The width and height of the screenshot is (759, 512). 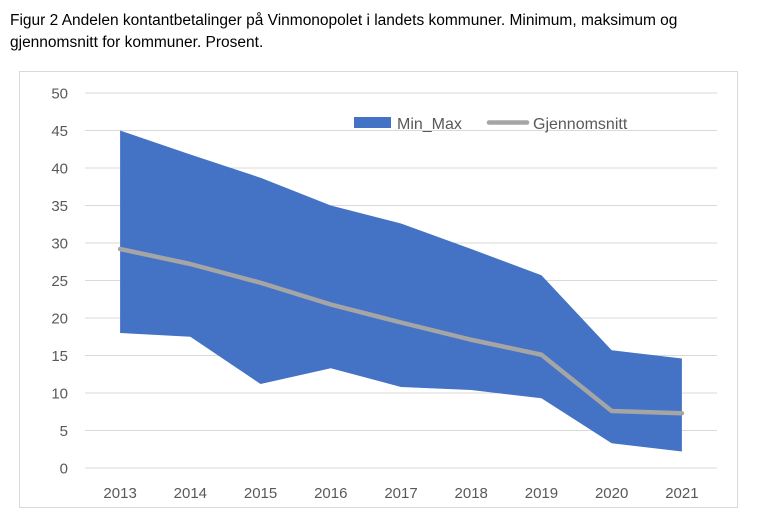 I want to click on legend-label-gjennomsnitt: Gjennomsnitt, so click(x=580, y=124).